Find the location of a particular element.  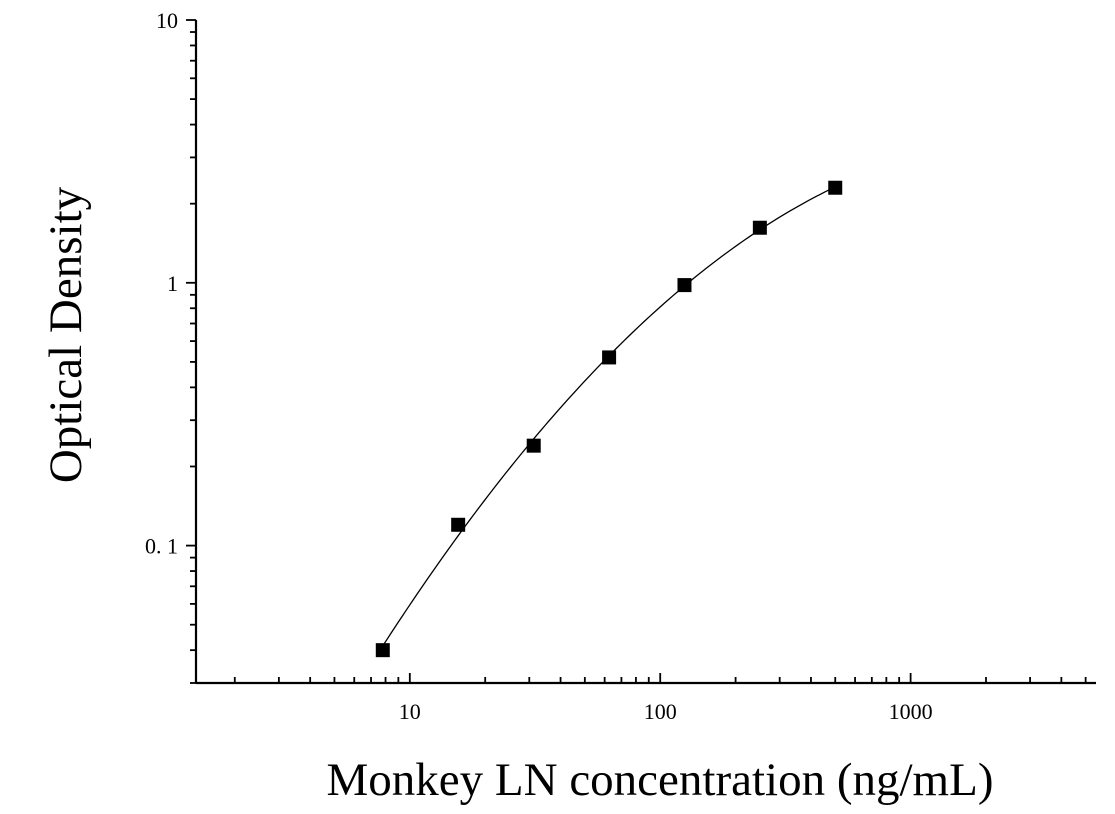

y-axis-title: Optical Density is located at coordinates (66, 334).